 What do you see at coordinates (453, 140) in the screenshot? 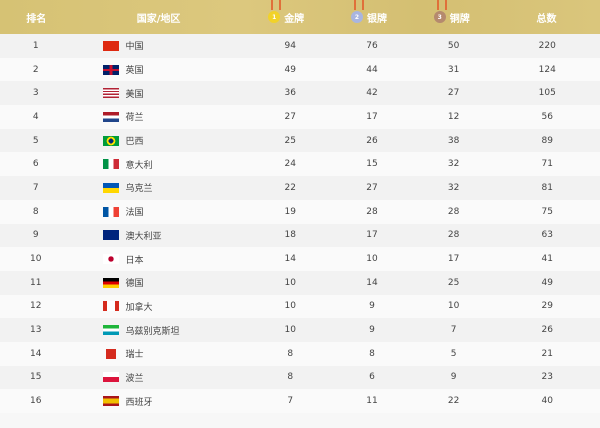
I see `bronze-count: 38` at bounding box center [453, 140].